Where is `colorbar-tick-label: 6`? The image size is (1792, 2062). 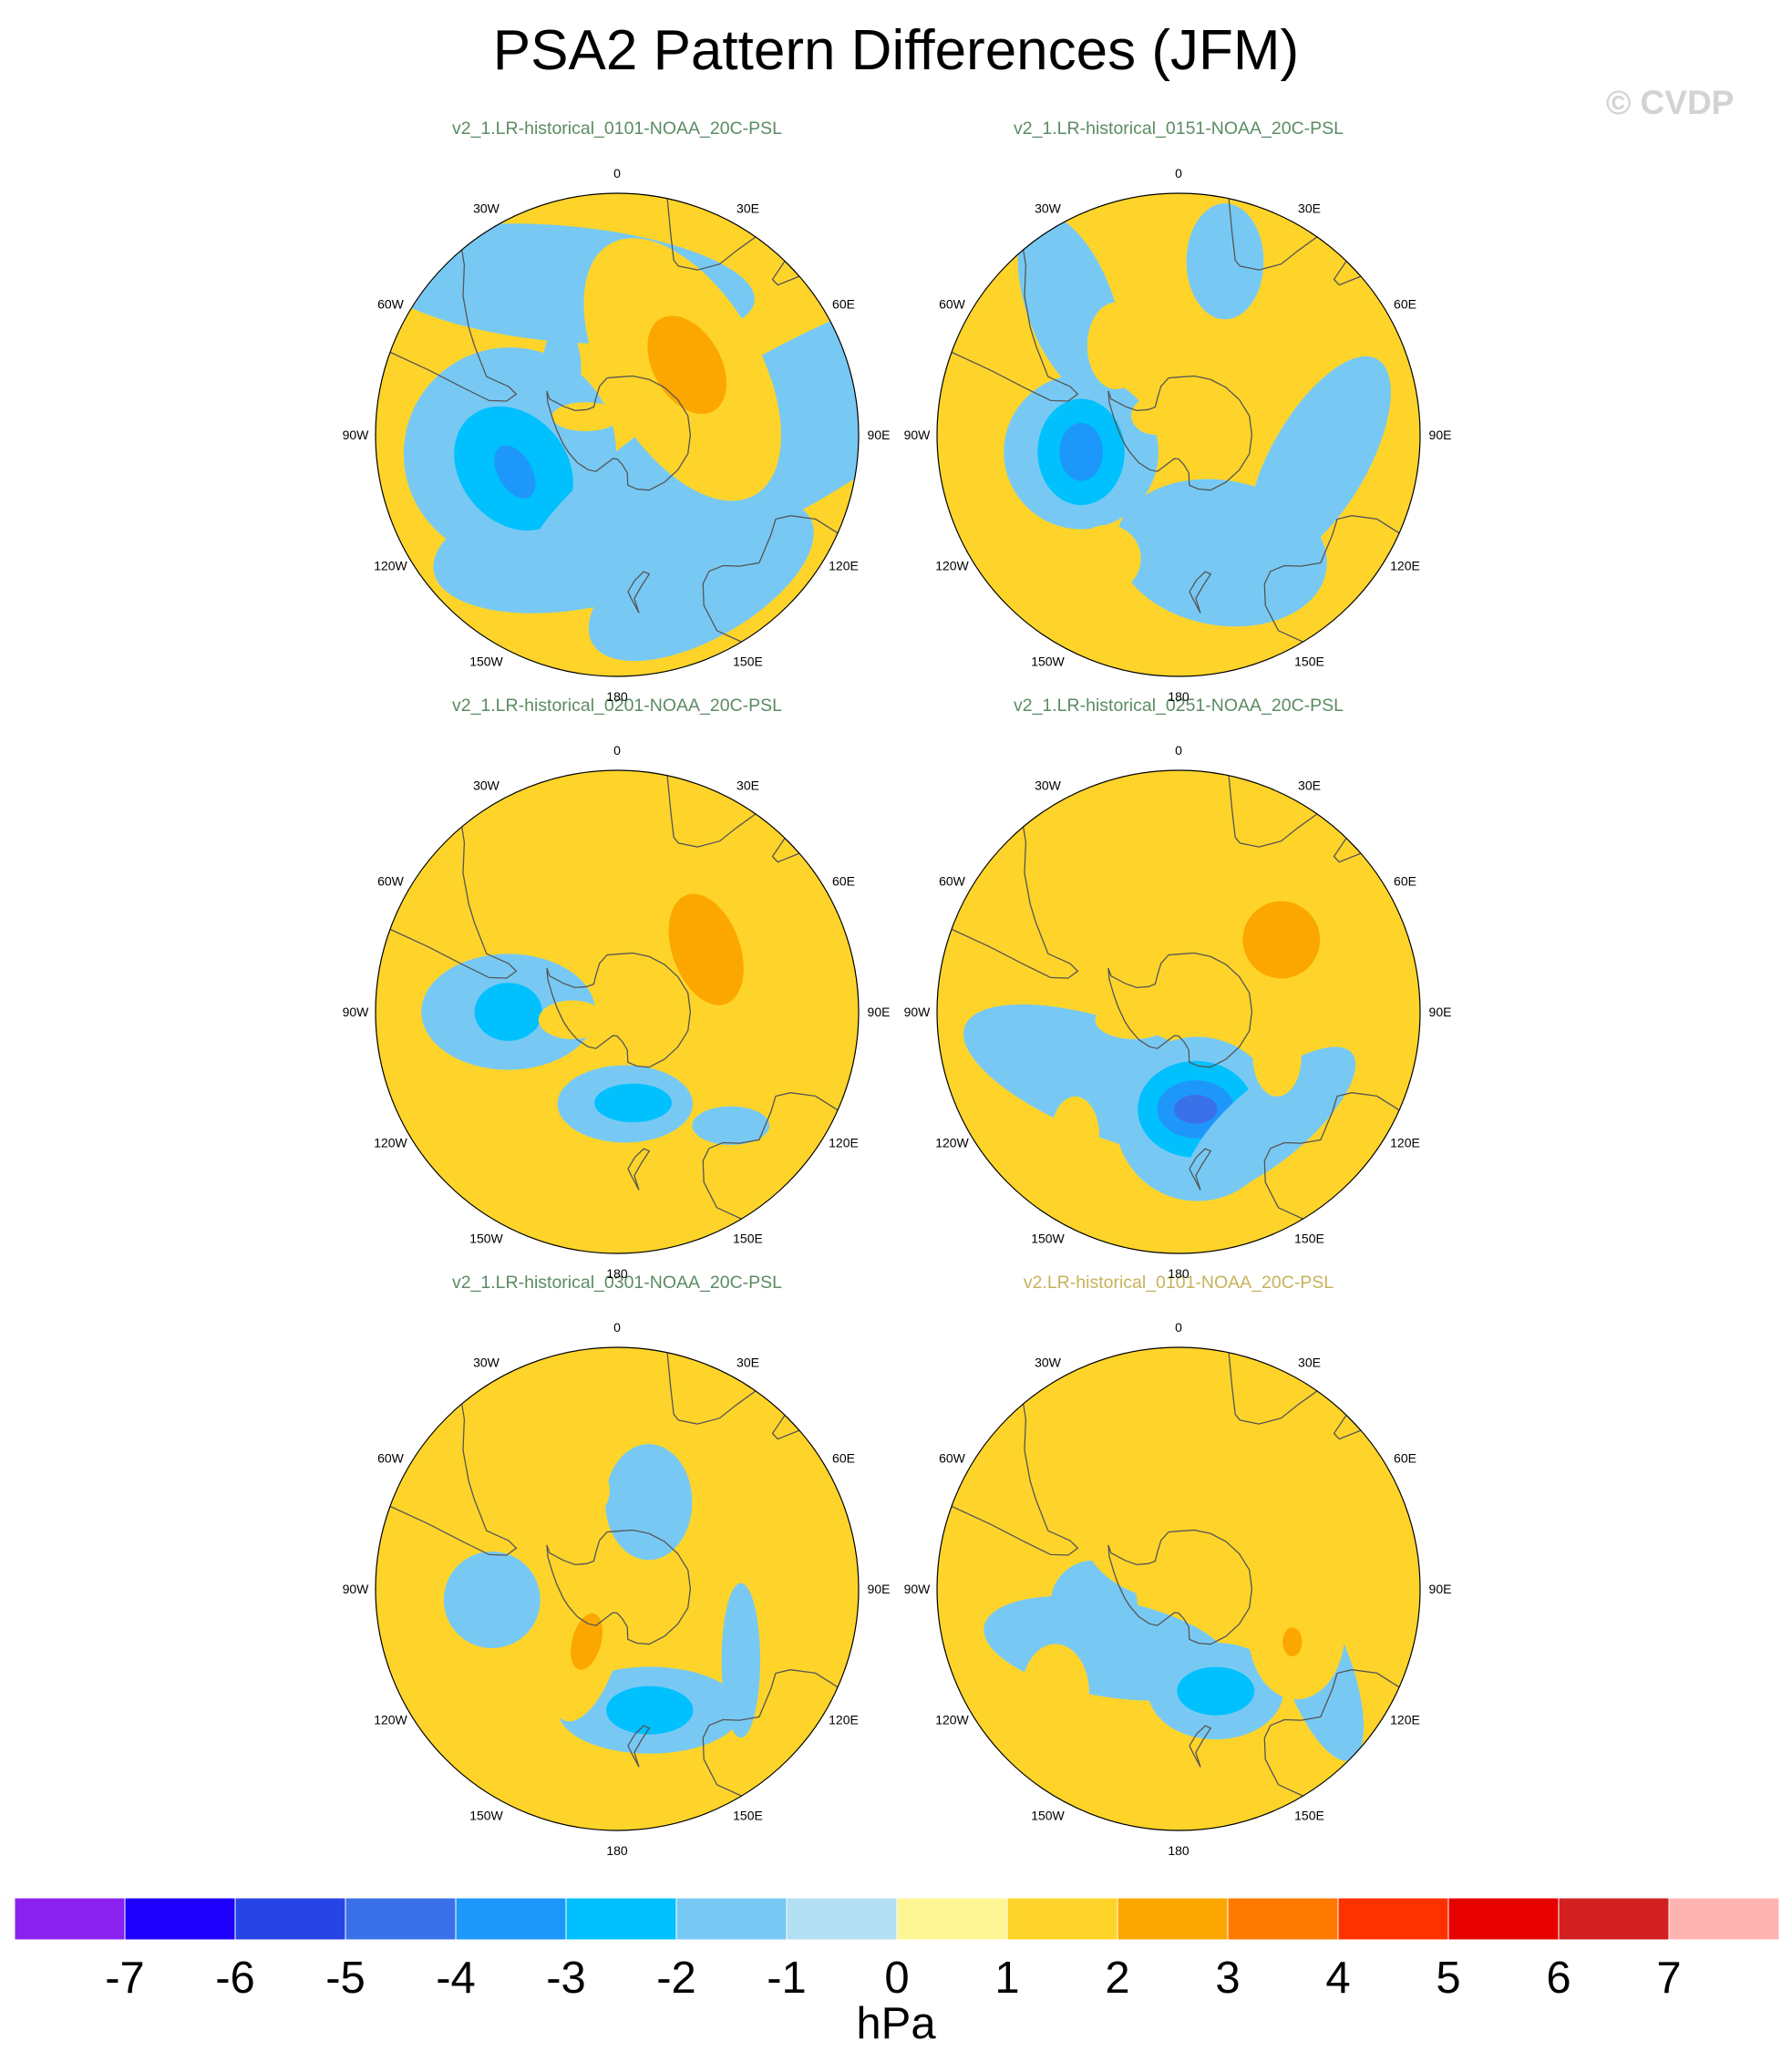
colorbar-tick-label: 6 is located at coordinates (1558, 1978).